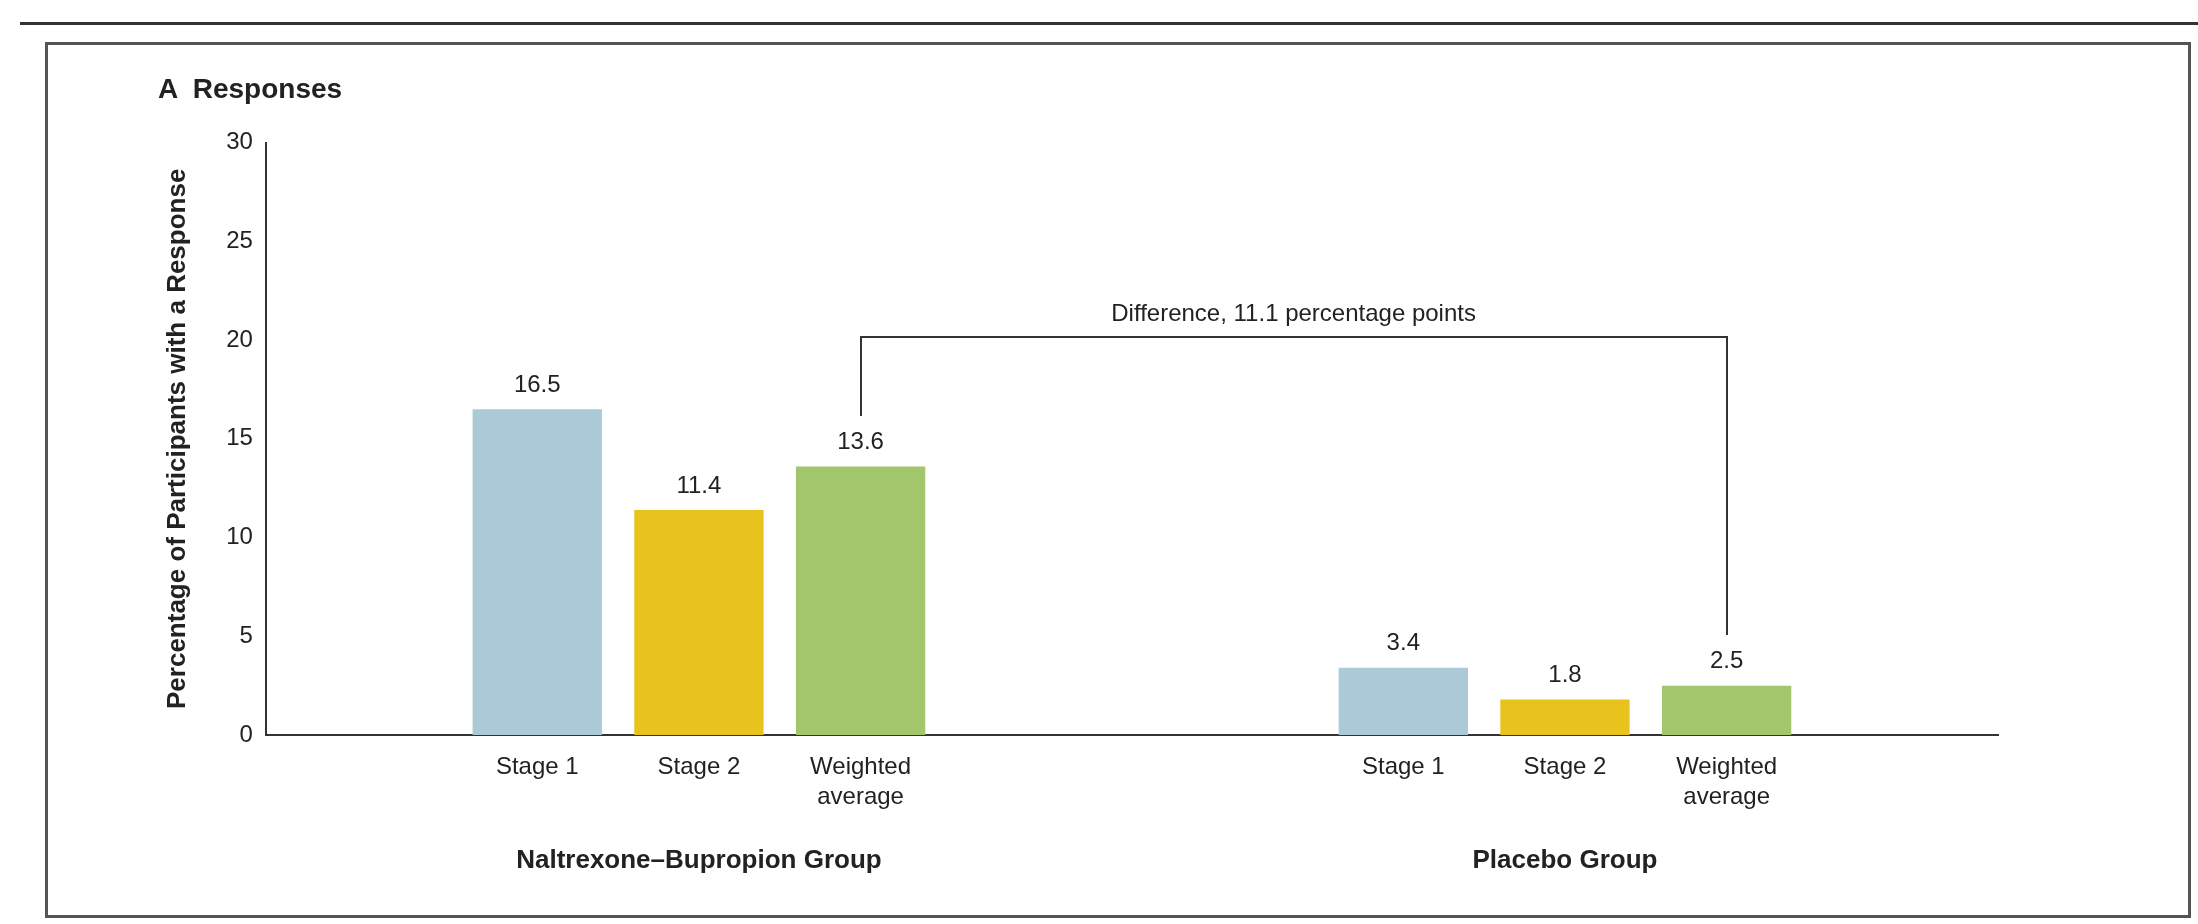 The height and width of the screenshot is (924, 2198). I want to click on data-label: 16.5, so click(537, 383).